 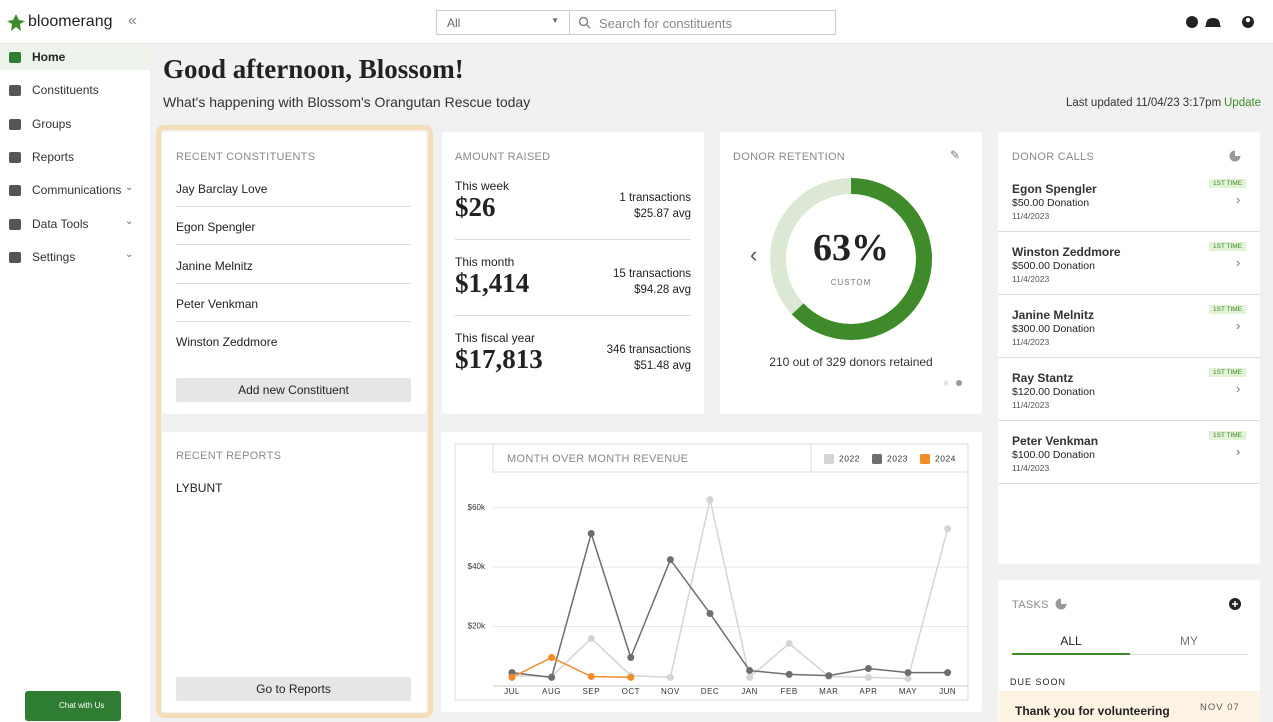 What do you see at coordinates (1243, 103) in the screenshot?
I see `update-link: Update` at bounding box center [1243, 103].